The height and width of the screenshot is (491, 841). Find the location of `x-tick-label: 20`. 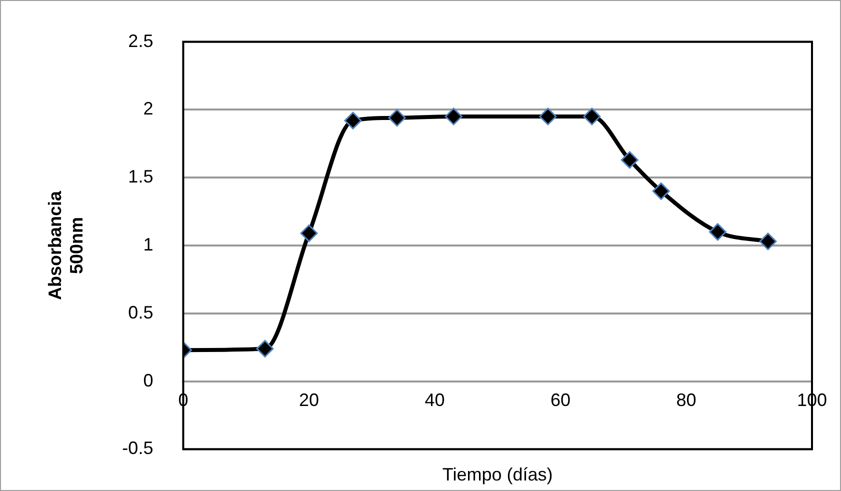

x-tick-label: 20 is located at coordinates (308, 400).